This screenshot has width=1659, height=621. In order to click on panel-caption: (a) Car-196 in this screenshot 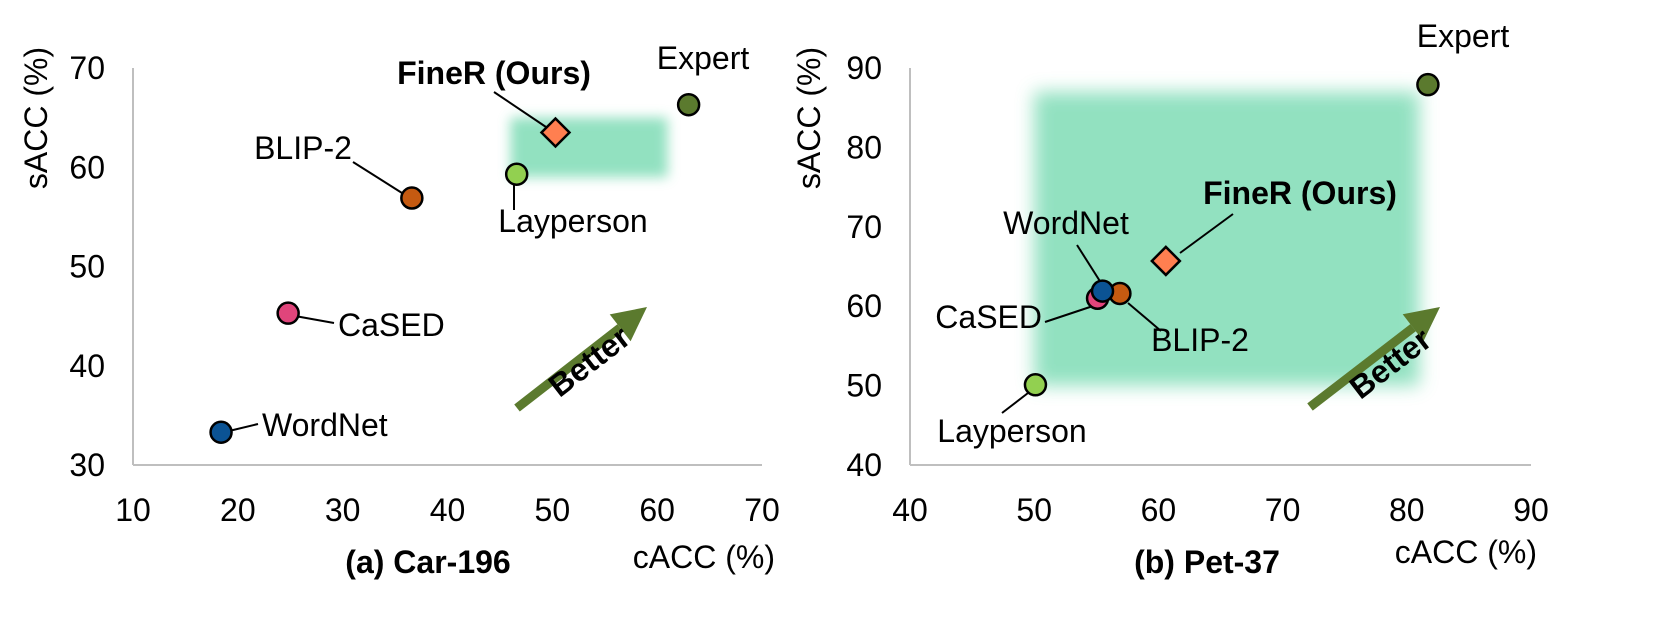, I will do `click(427, 562)`.